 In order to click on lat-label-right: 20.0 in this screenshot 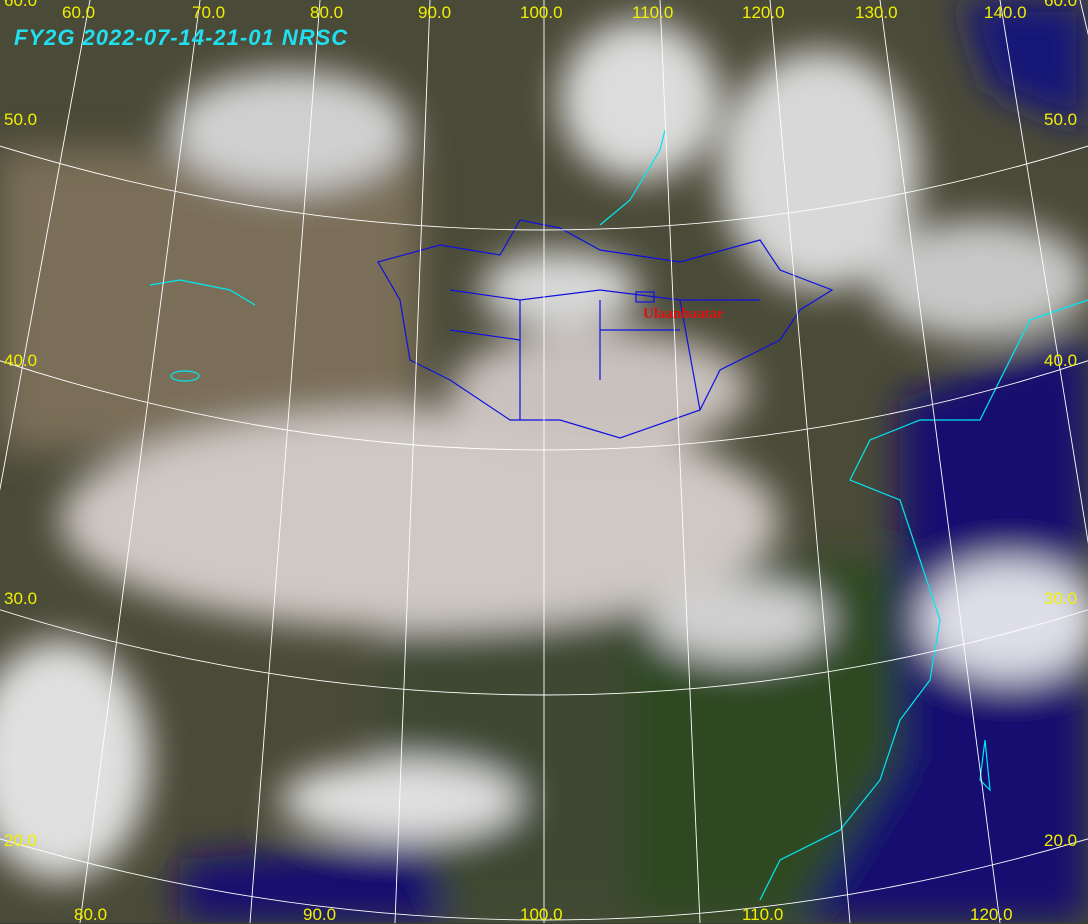, I will do `click(1061, 840)`.